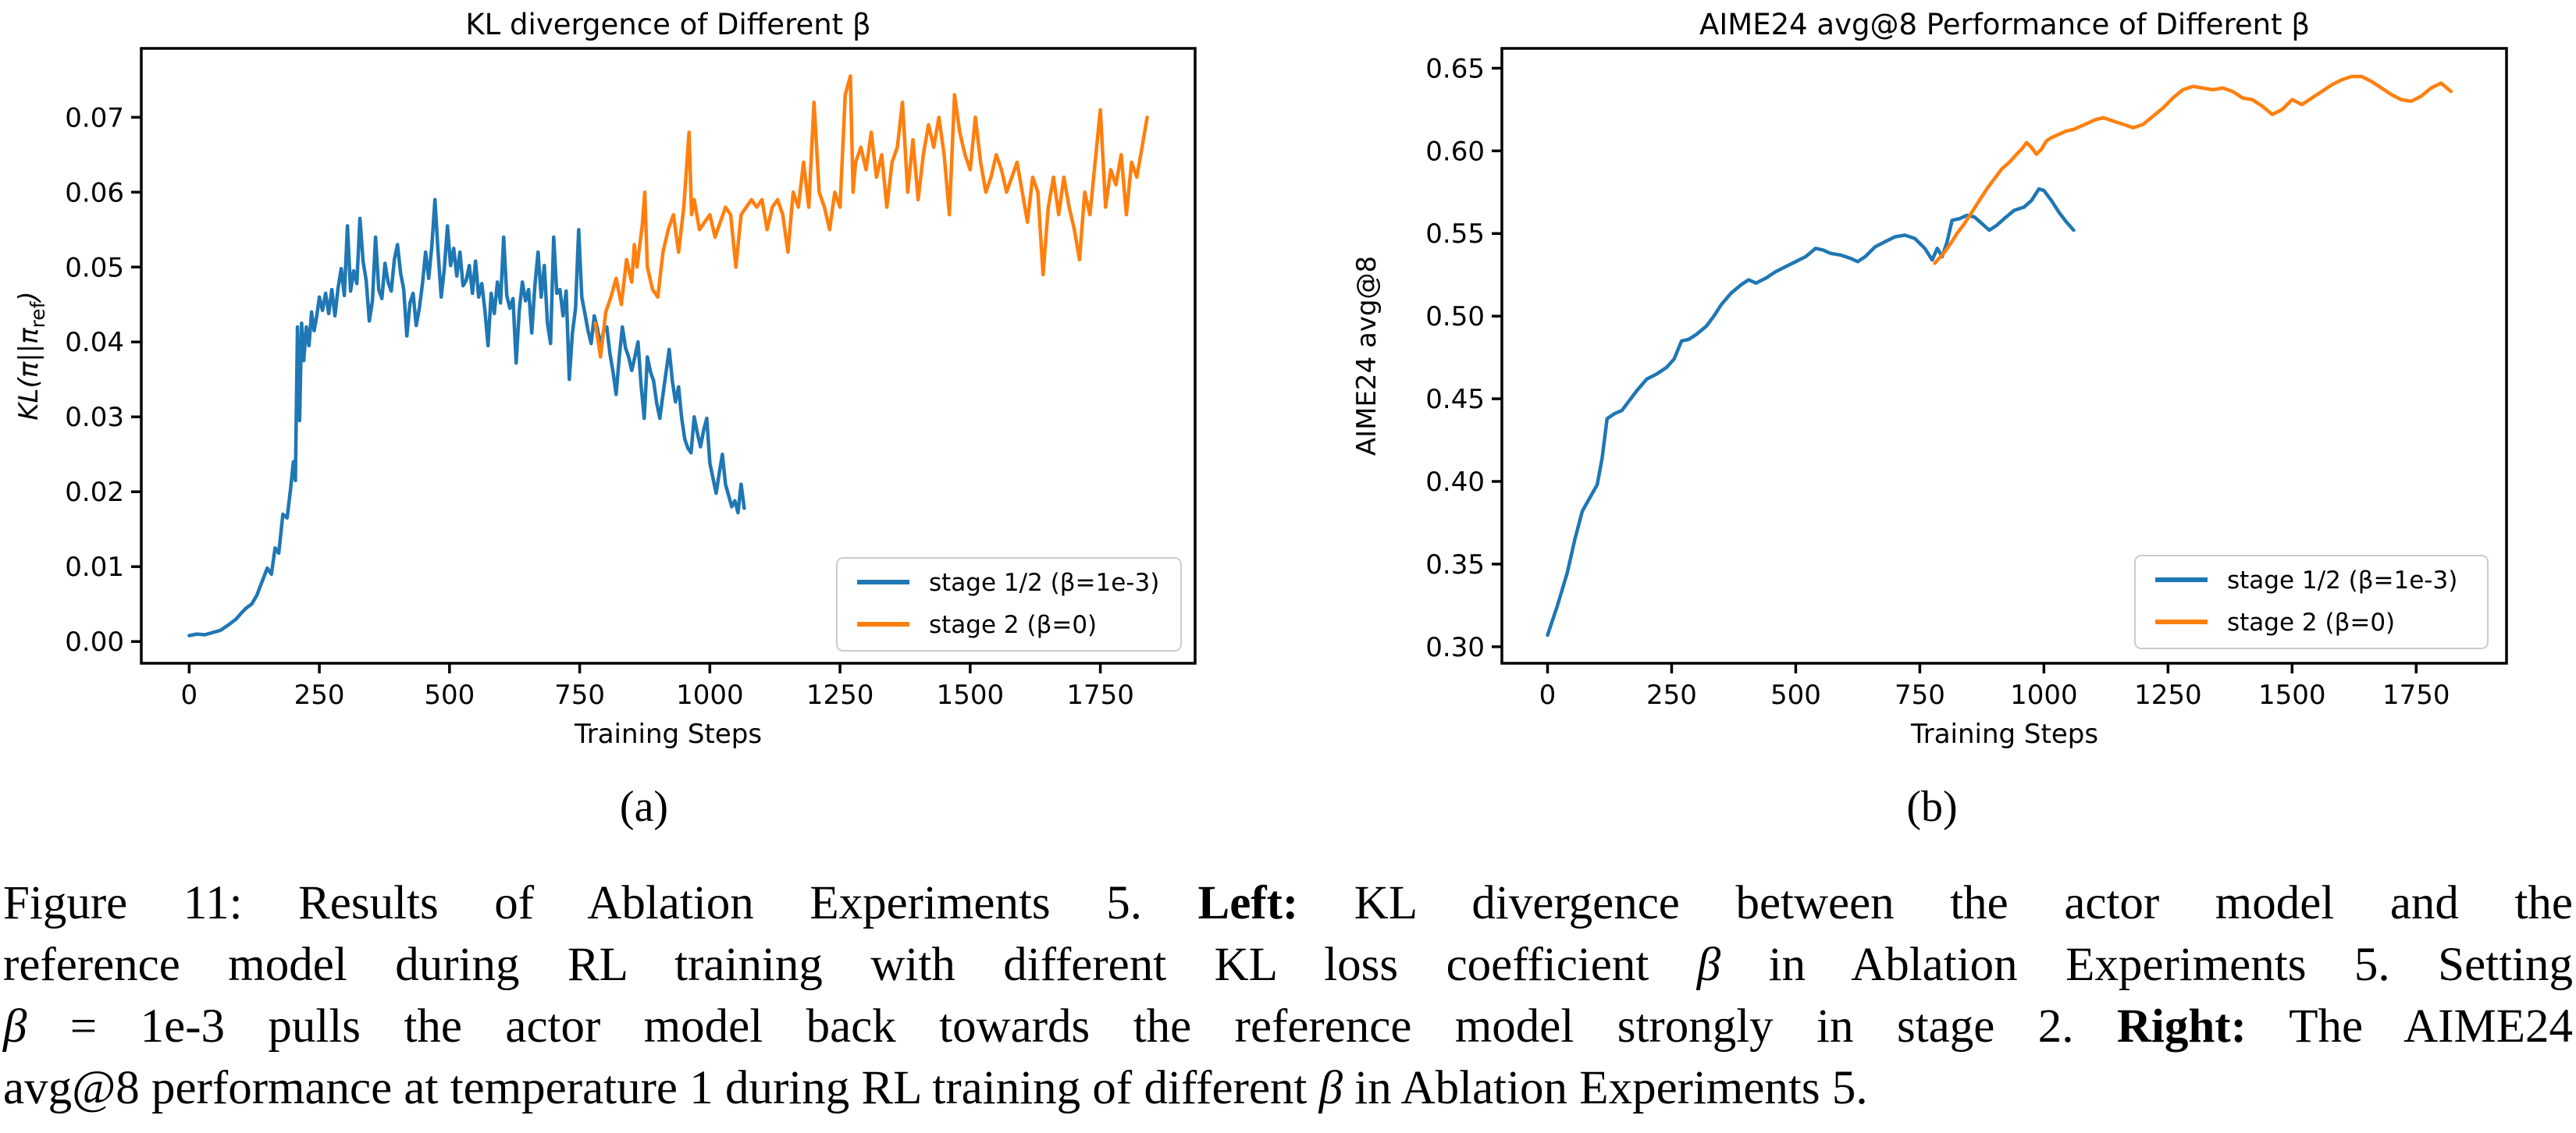 The image size is (2576, 1133). Describe the element at coordinates (31, 356) in the screenshot. I see `y-axis-label: KL(π||πref)` at that location.